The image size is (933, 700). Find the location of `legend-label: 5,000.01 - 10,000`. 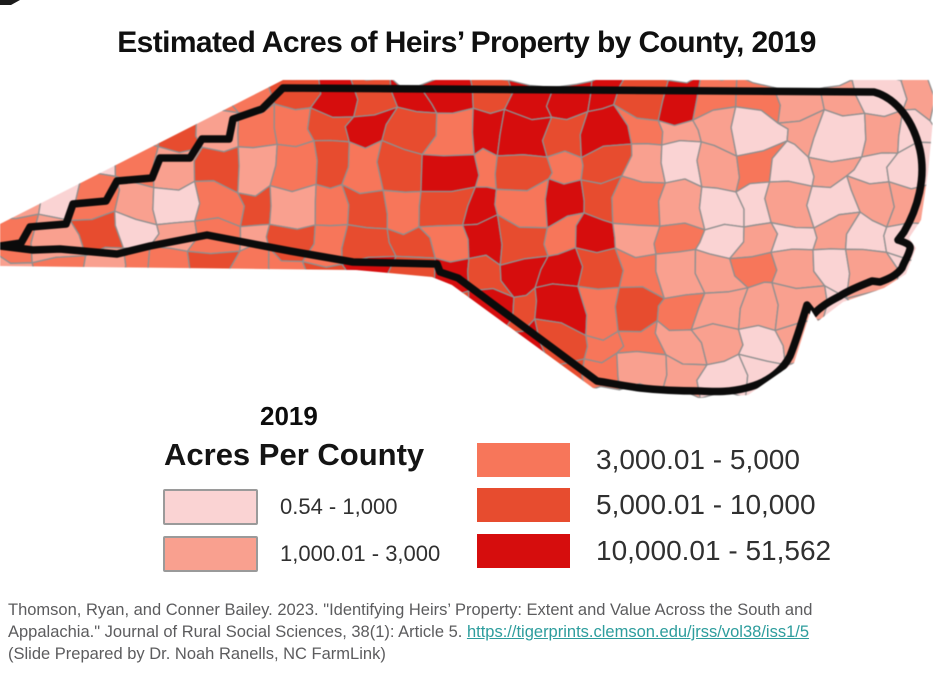

legend-label: 5,000.01 - 10,000 is located at coordinates (706, 504).